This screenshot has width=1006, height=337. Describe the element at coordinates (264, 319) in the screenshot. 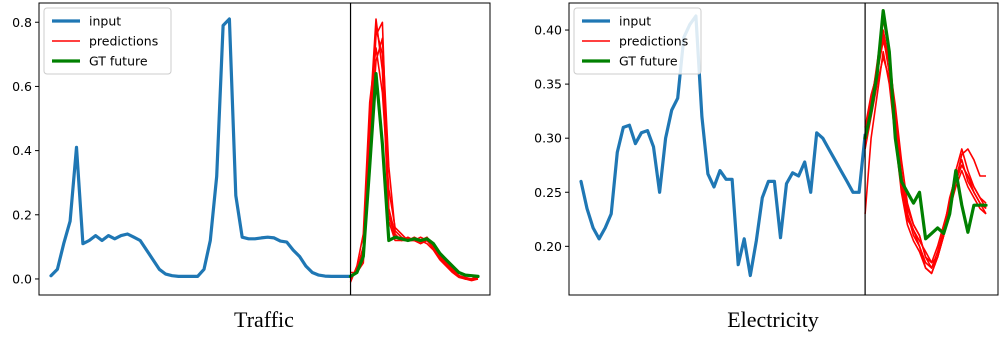

I see `chart-caption: Traffic` at that location.